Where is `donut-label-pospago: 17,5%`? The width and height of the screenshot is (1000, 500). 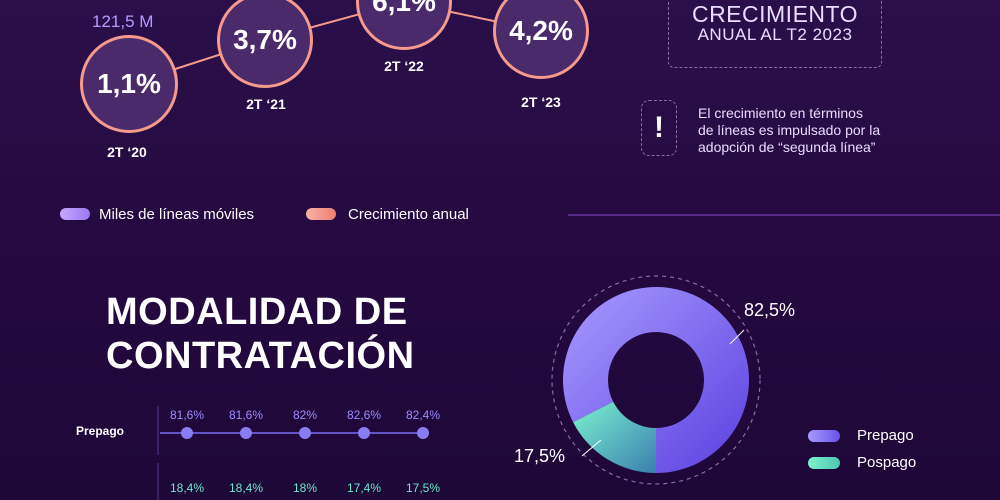
donut-label-pospago: 17,5% is located at coordinates (540, 456).